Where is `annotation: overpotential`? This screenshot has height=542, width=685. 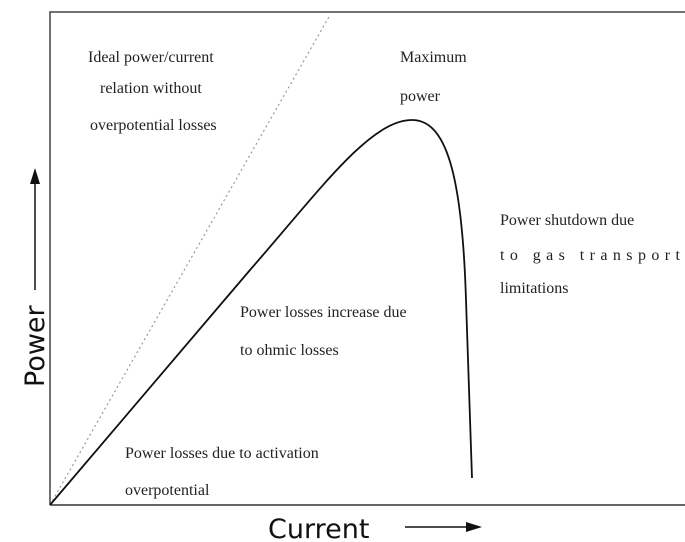
annotation: overpotential is located at coordinates (167, 490).